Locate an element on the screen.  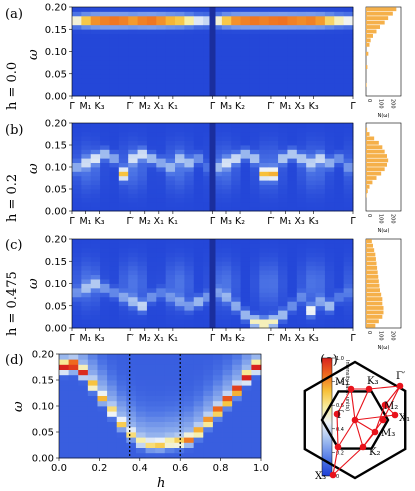
x-tick-label: X₃ is located at coordinates (299, 221).